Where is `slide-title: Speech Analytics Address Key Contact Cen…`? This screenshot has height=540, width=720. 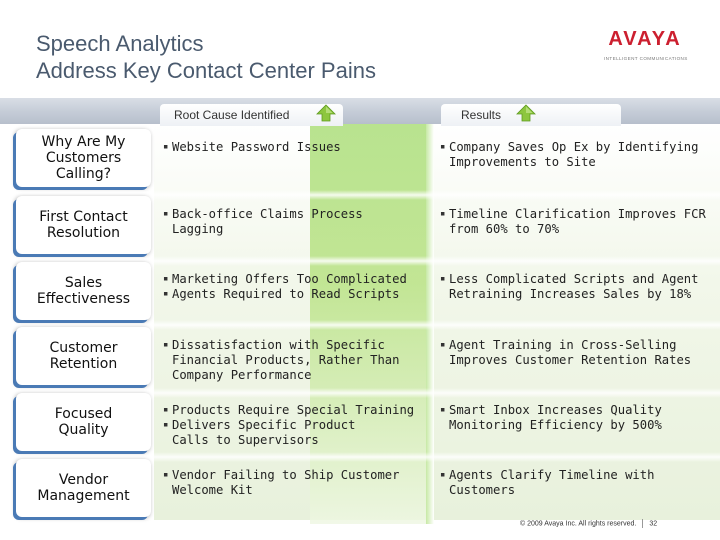 slide-title: Speech Analytics Address Key Contact Cen… is located at coordinates (206, 57).